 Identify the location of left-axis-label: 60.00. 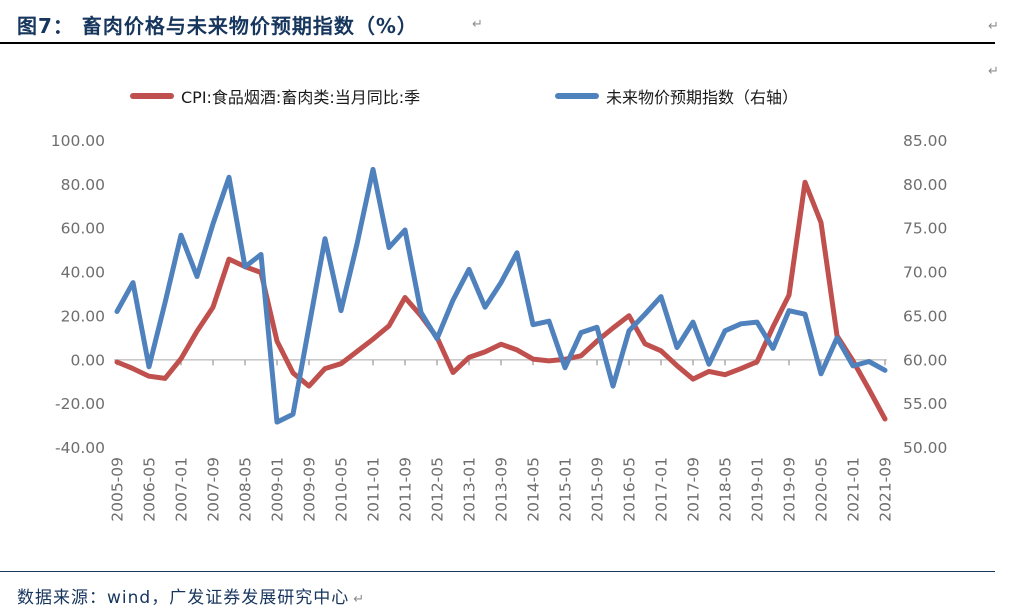
(83, 229).